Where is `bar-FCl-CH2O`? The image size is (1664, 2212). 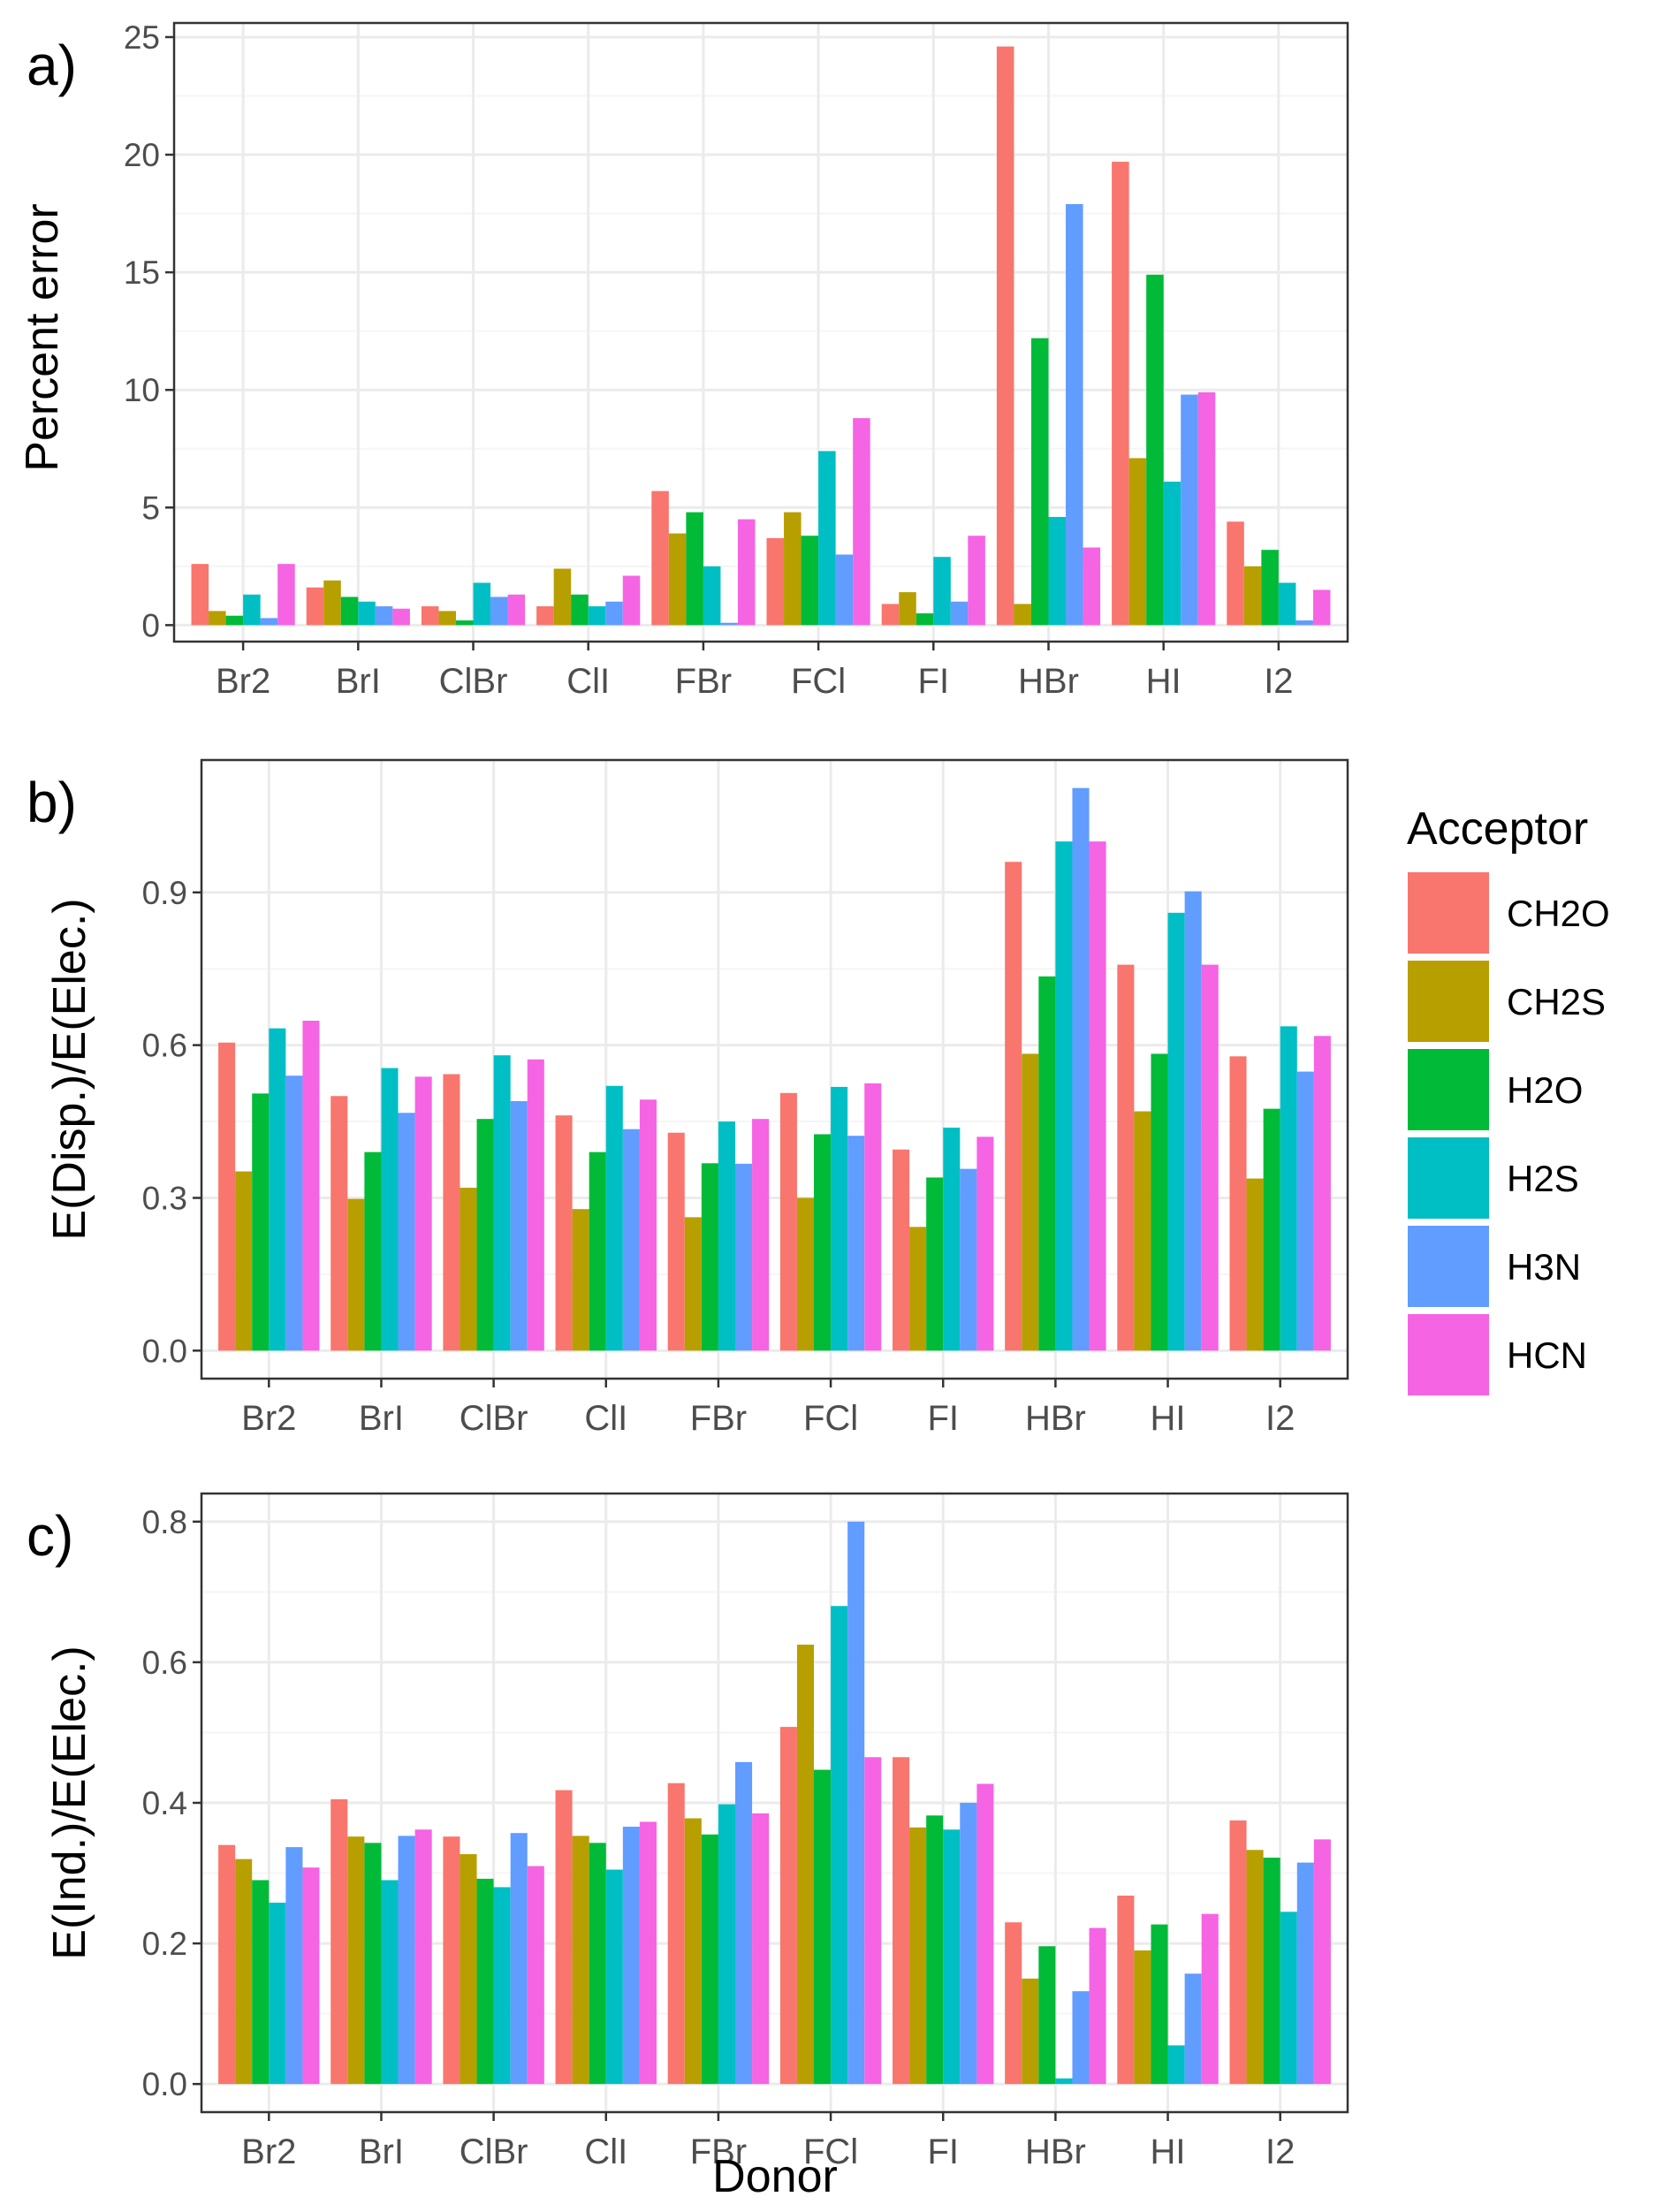 bar-FCl-CH2O is located at coordinates (788, 1906).